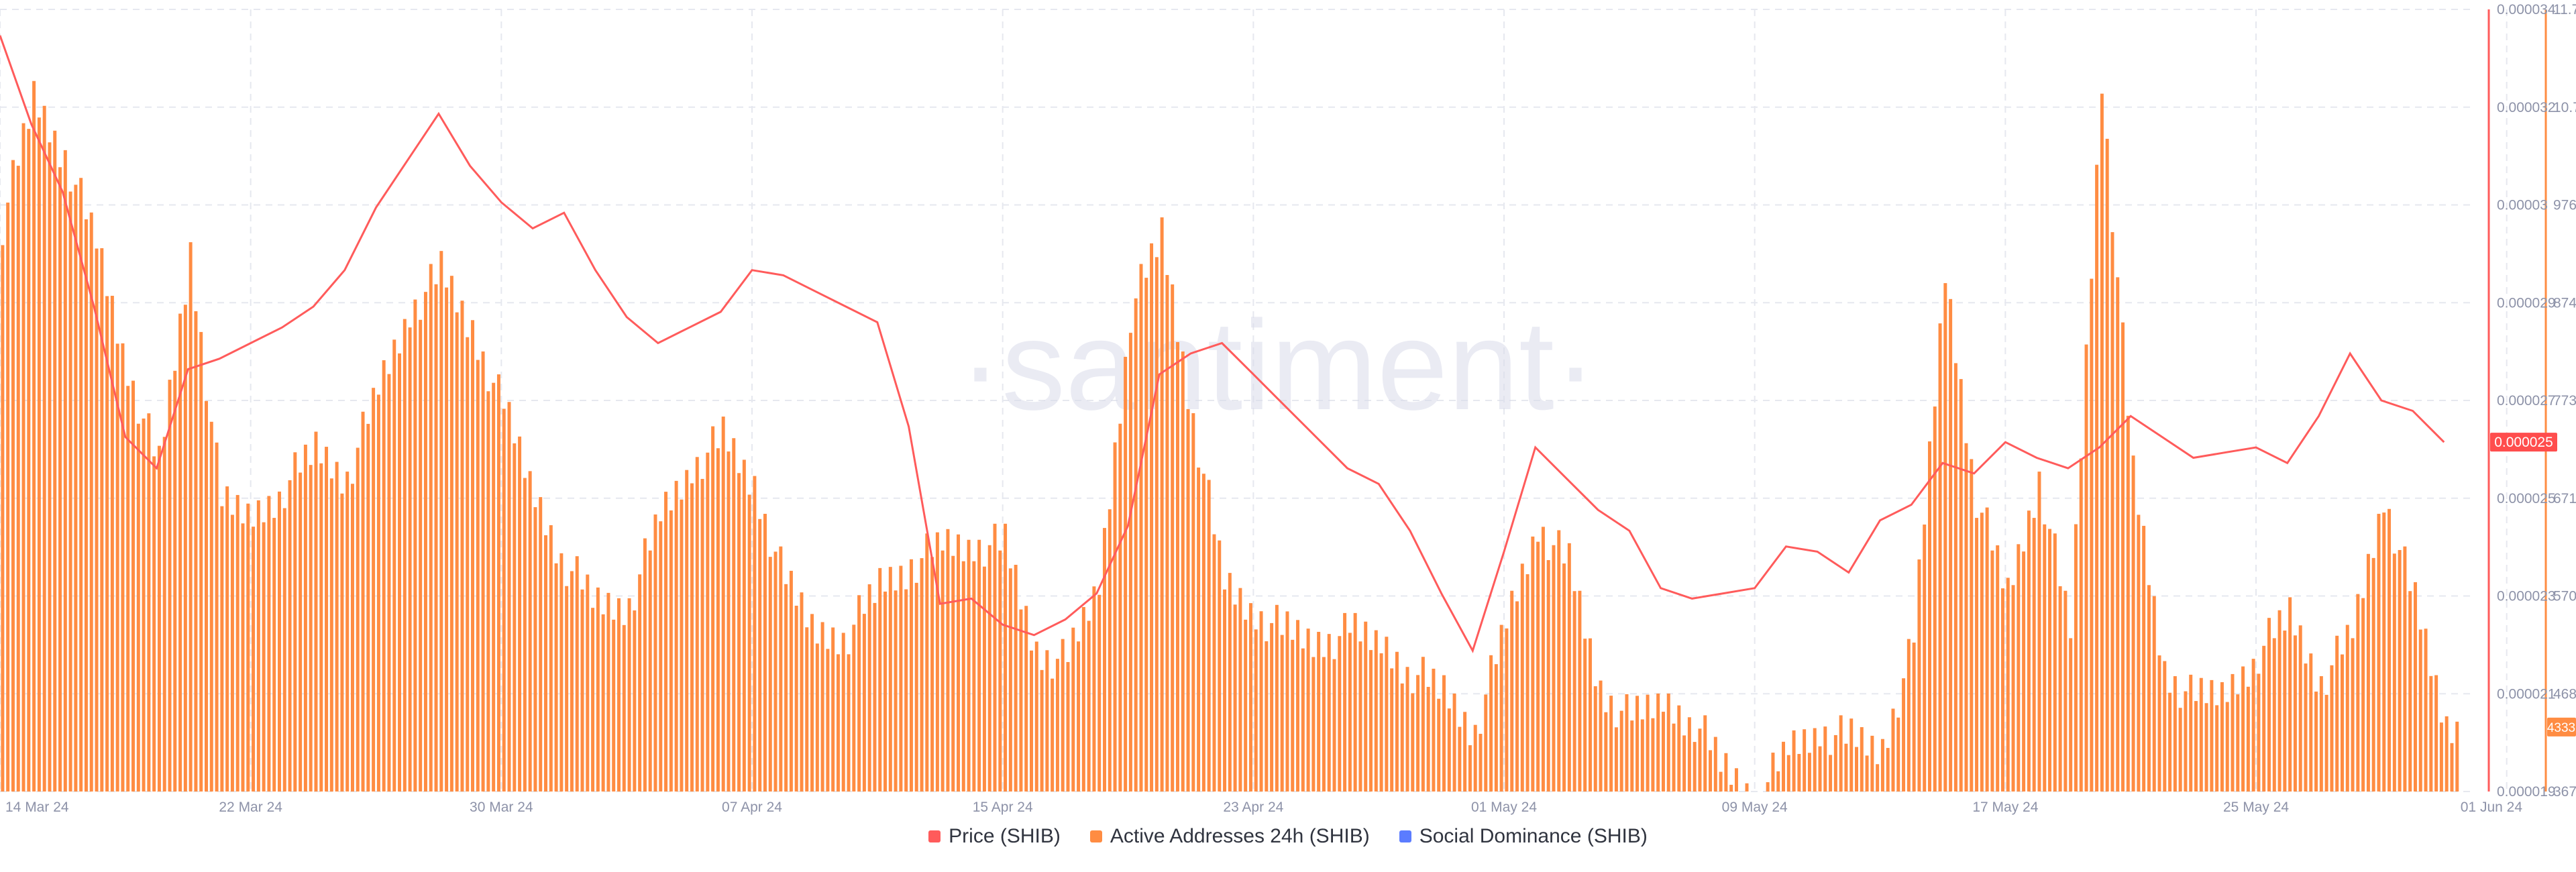  Describe the element at coordinates (1229, 836) in the screenshot. I see `legend-item-active-addresses: Active Addresses 24h (SHIB)` at that location.